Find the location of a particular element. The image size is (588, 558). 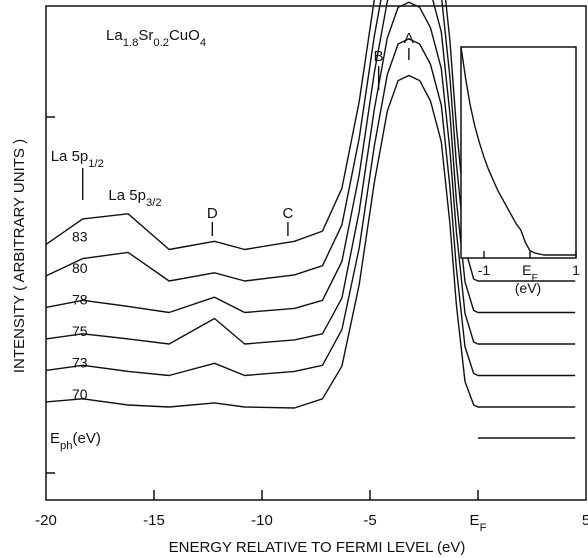

photon-energy-label: 70 is located at coordinates (80, 394).